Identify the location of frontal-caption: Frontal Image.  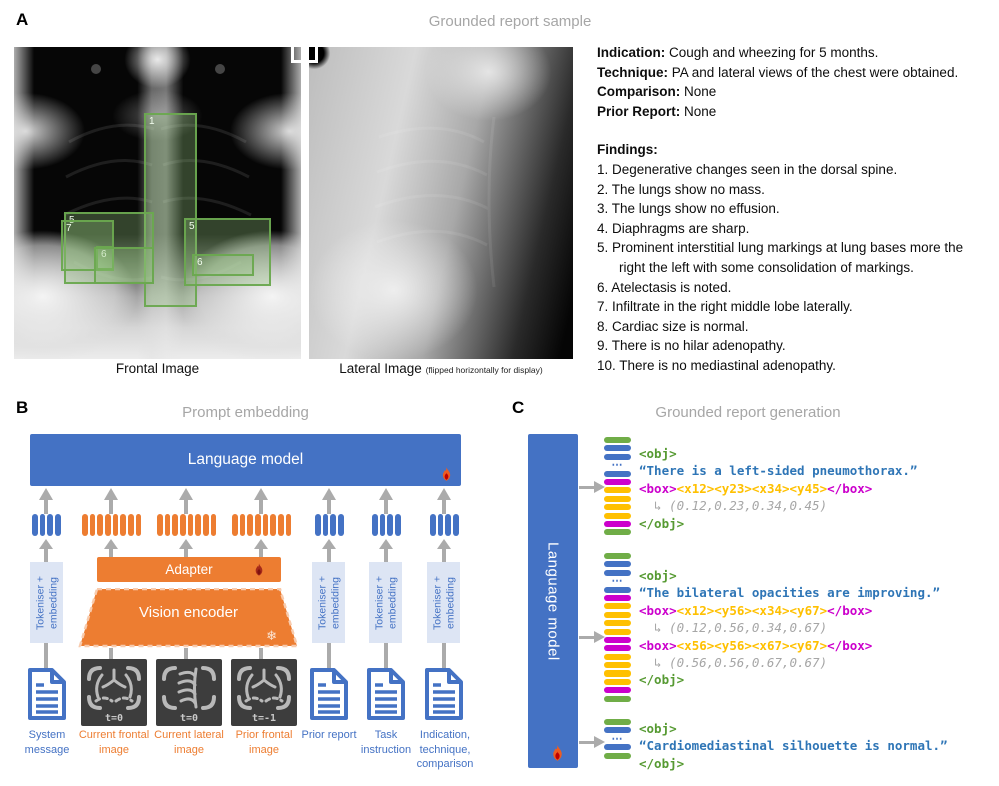
(157, 368).